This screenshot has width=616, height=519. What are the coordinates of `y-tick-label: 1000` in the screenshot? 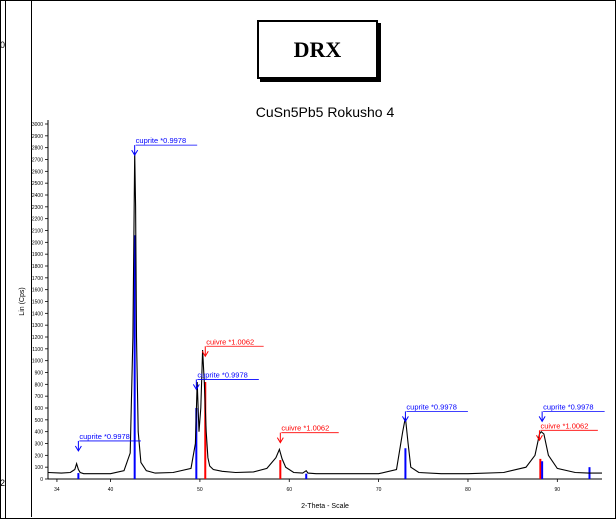 It's located at (37, 362).